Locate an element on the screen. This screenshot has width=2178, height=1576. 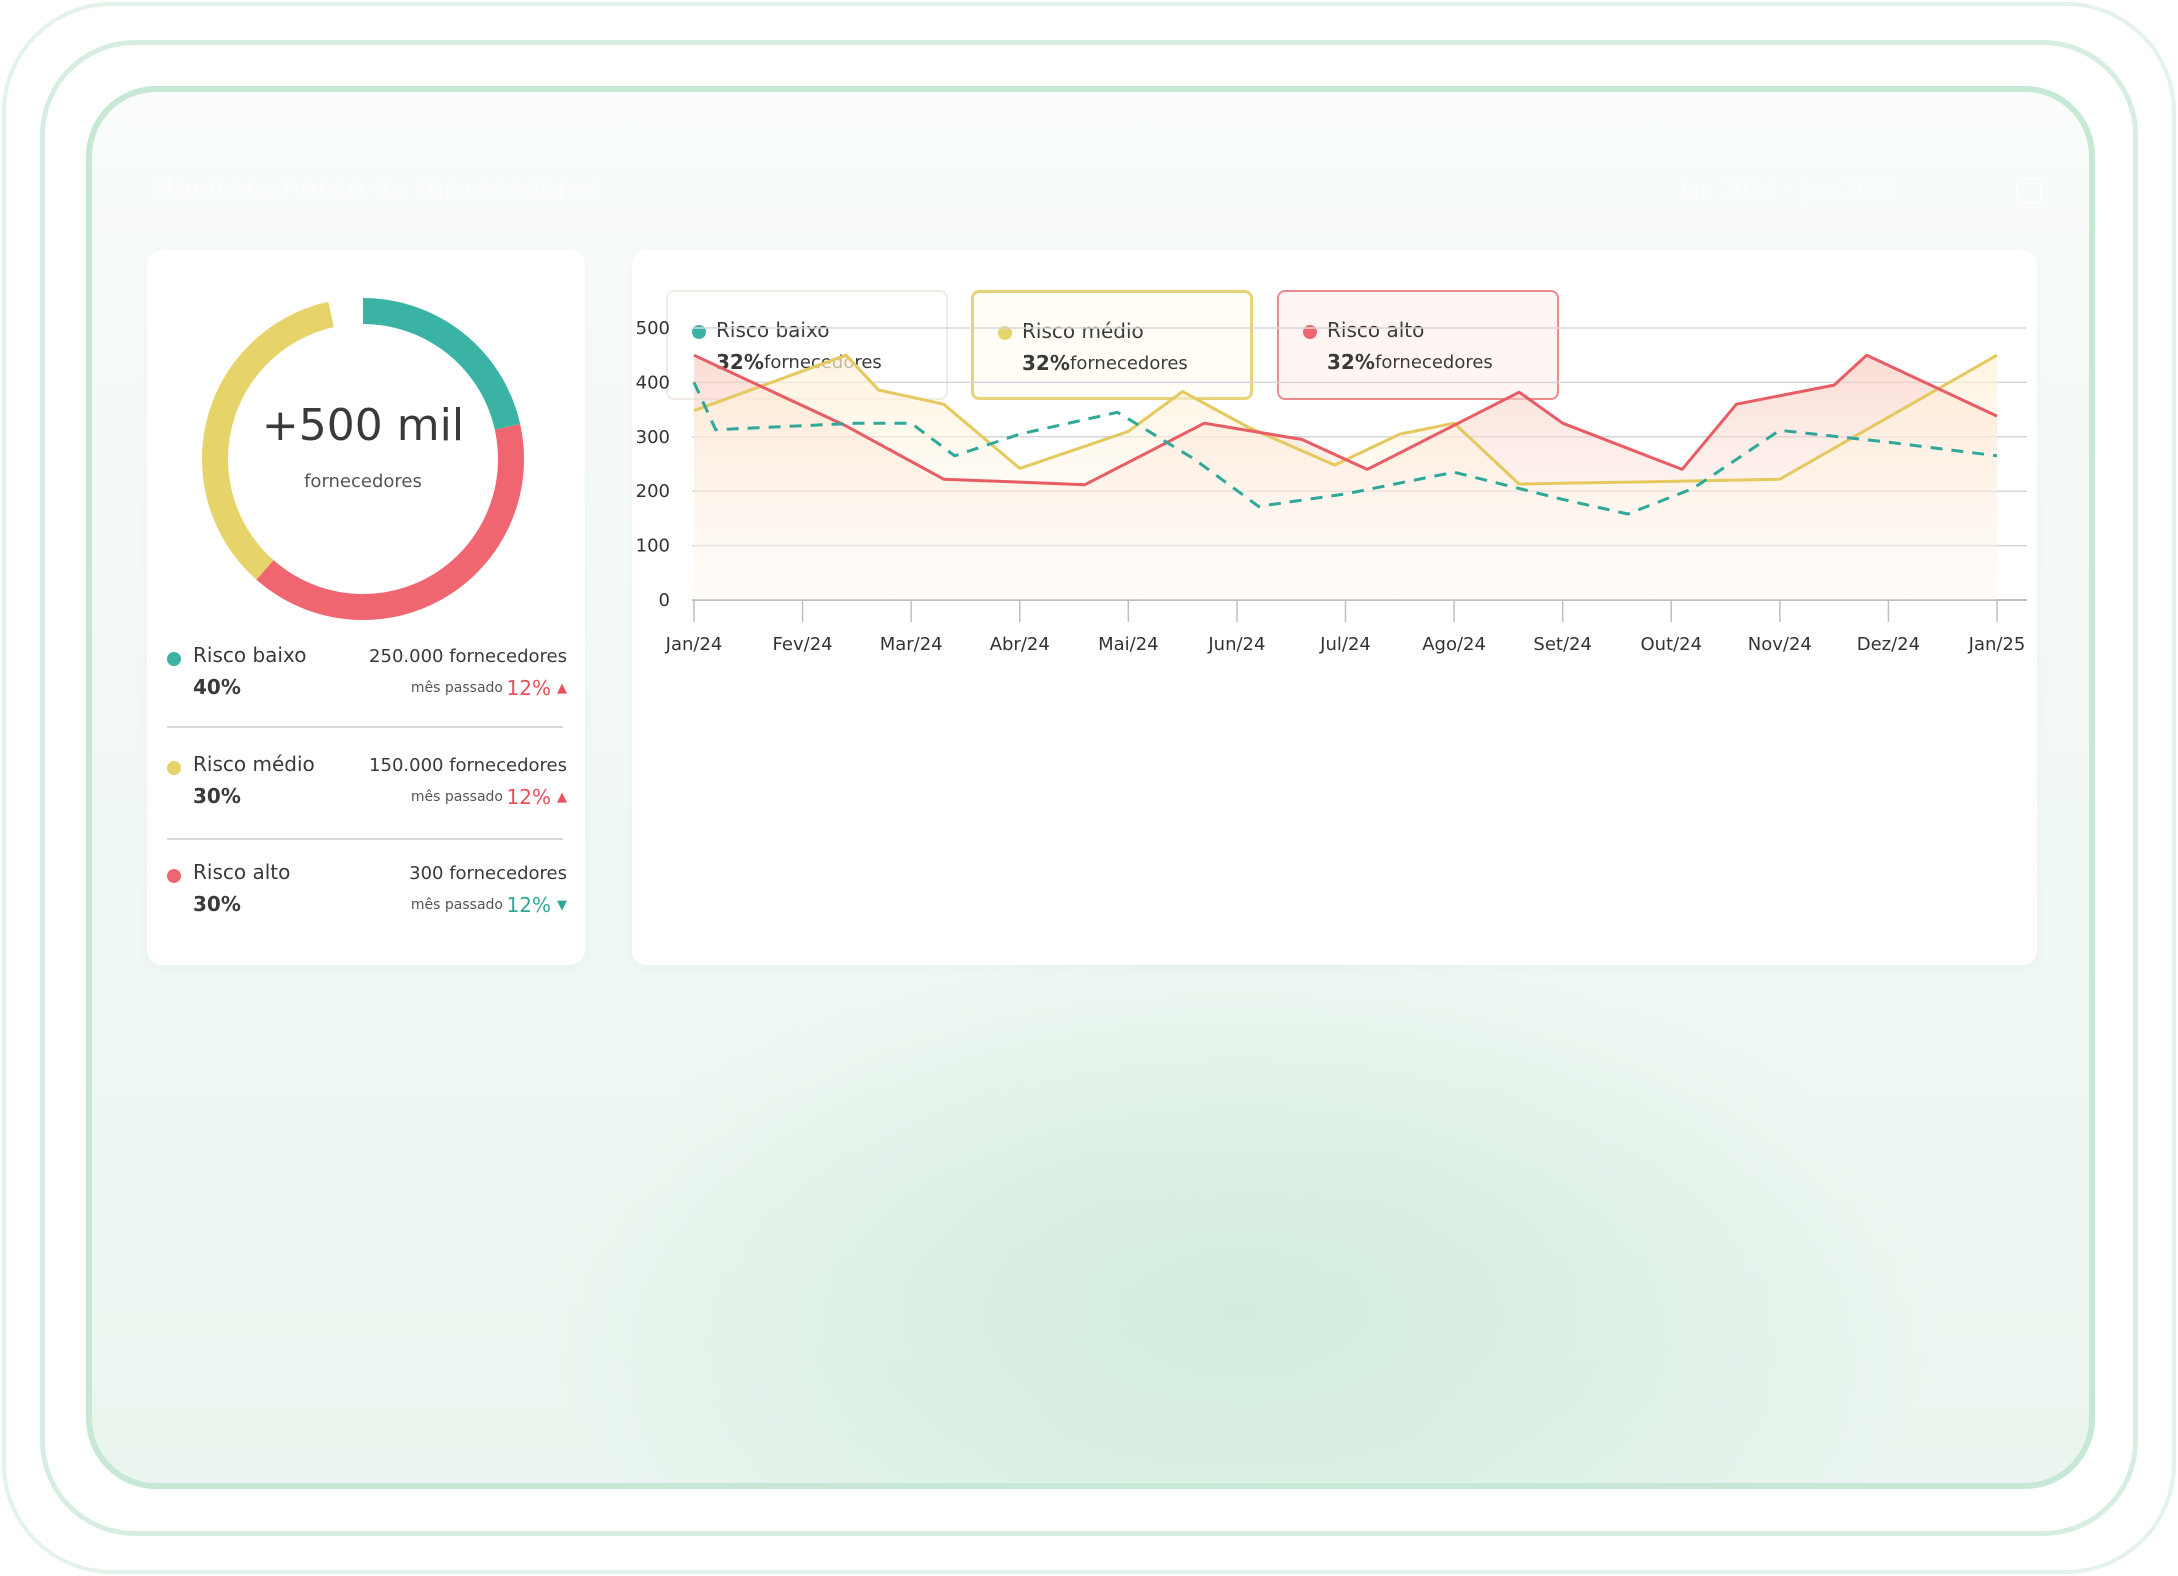
x-tick-label: Out/24 is located at coordinates (1671, 644).